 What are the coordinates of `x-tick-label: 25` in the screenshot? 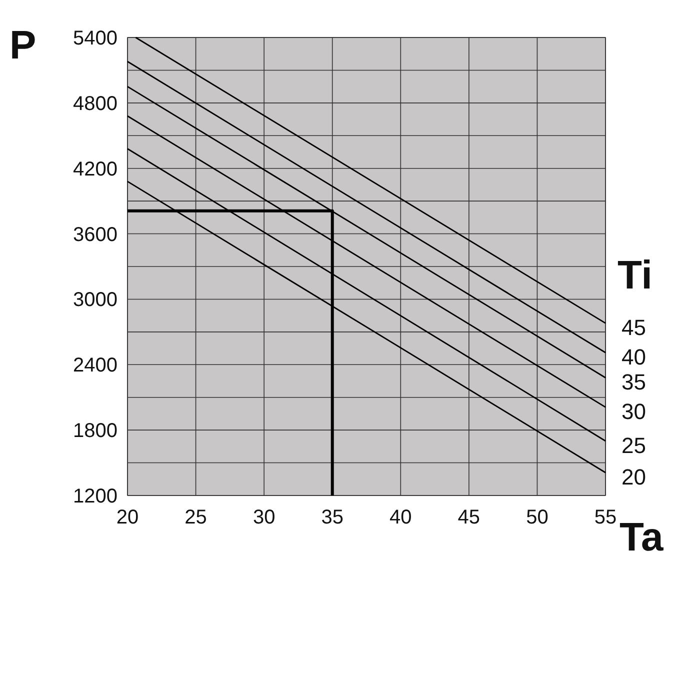 It's located at (195, 517).